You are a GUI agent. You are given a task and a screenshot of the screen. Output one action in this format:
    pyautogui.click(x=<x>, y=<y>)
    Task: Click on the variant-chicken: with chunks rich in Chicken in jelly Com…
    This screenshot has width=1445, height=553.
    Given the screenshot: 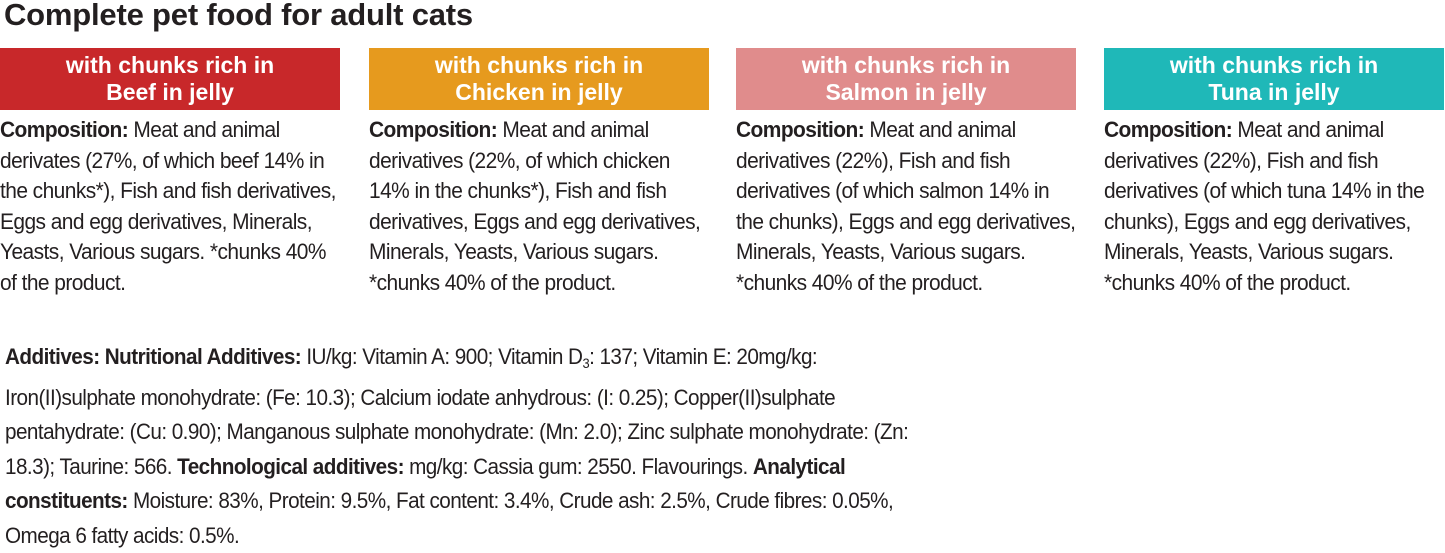 What is the action you would take?
    pyautogui.click(x=539, y=173)
    